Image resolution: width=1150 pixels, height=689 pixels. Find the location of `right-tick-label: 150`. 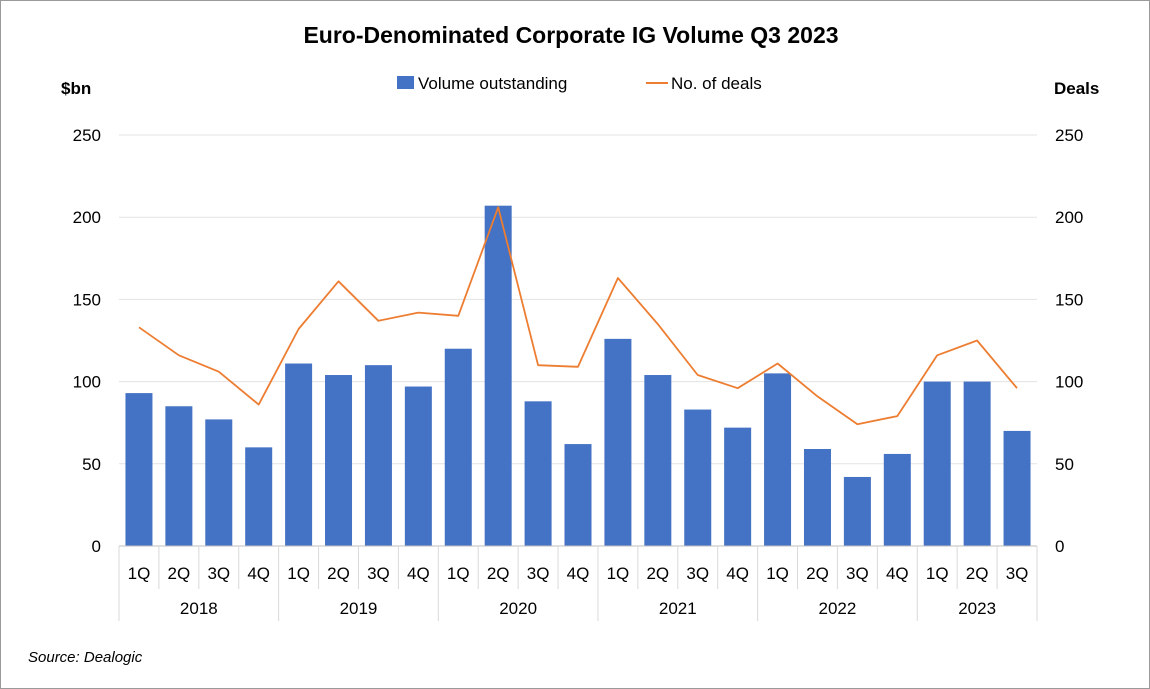

right-tick-label: 150 is located at coordinates (1069, 299).